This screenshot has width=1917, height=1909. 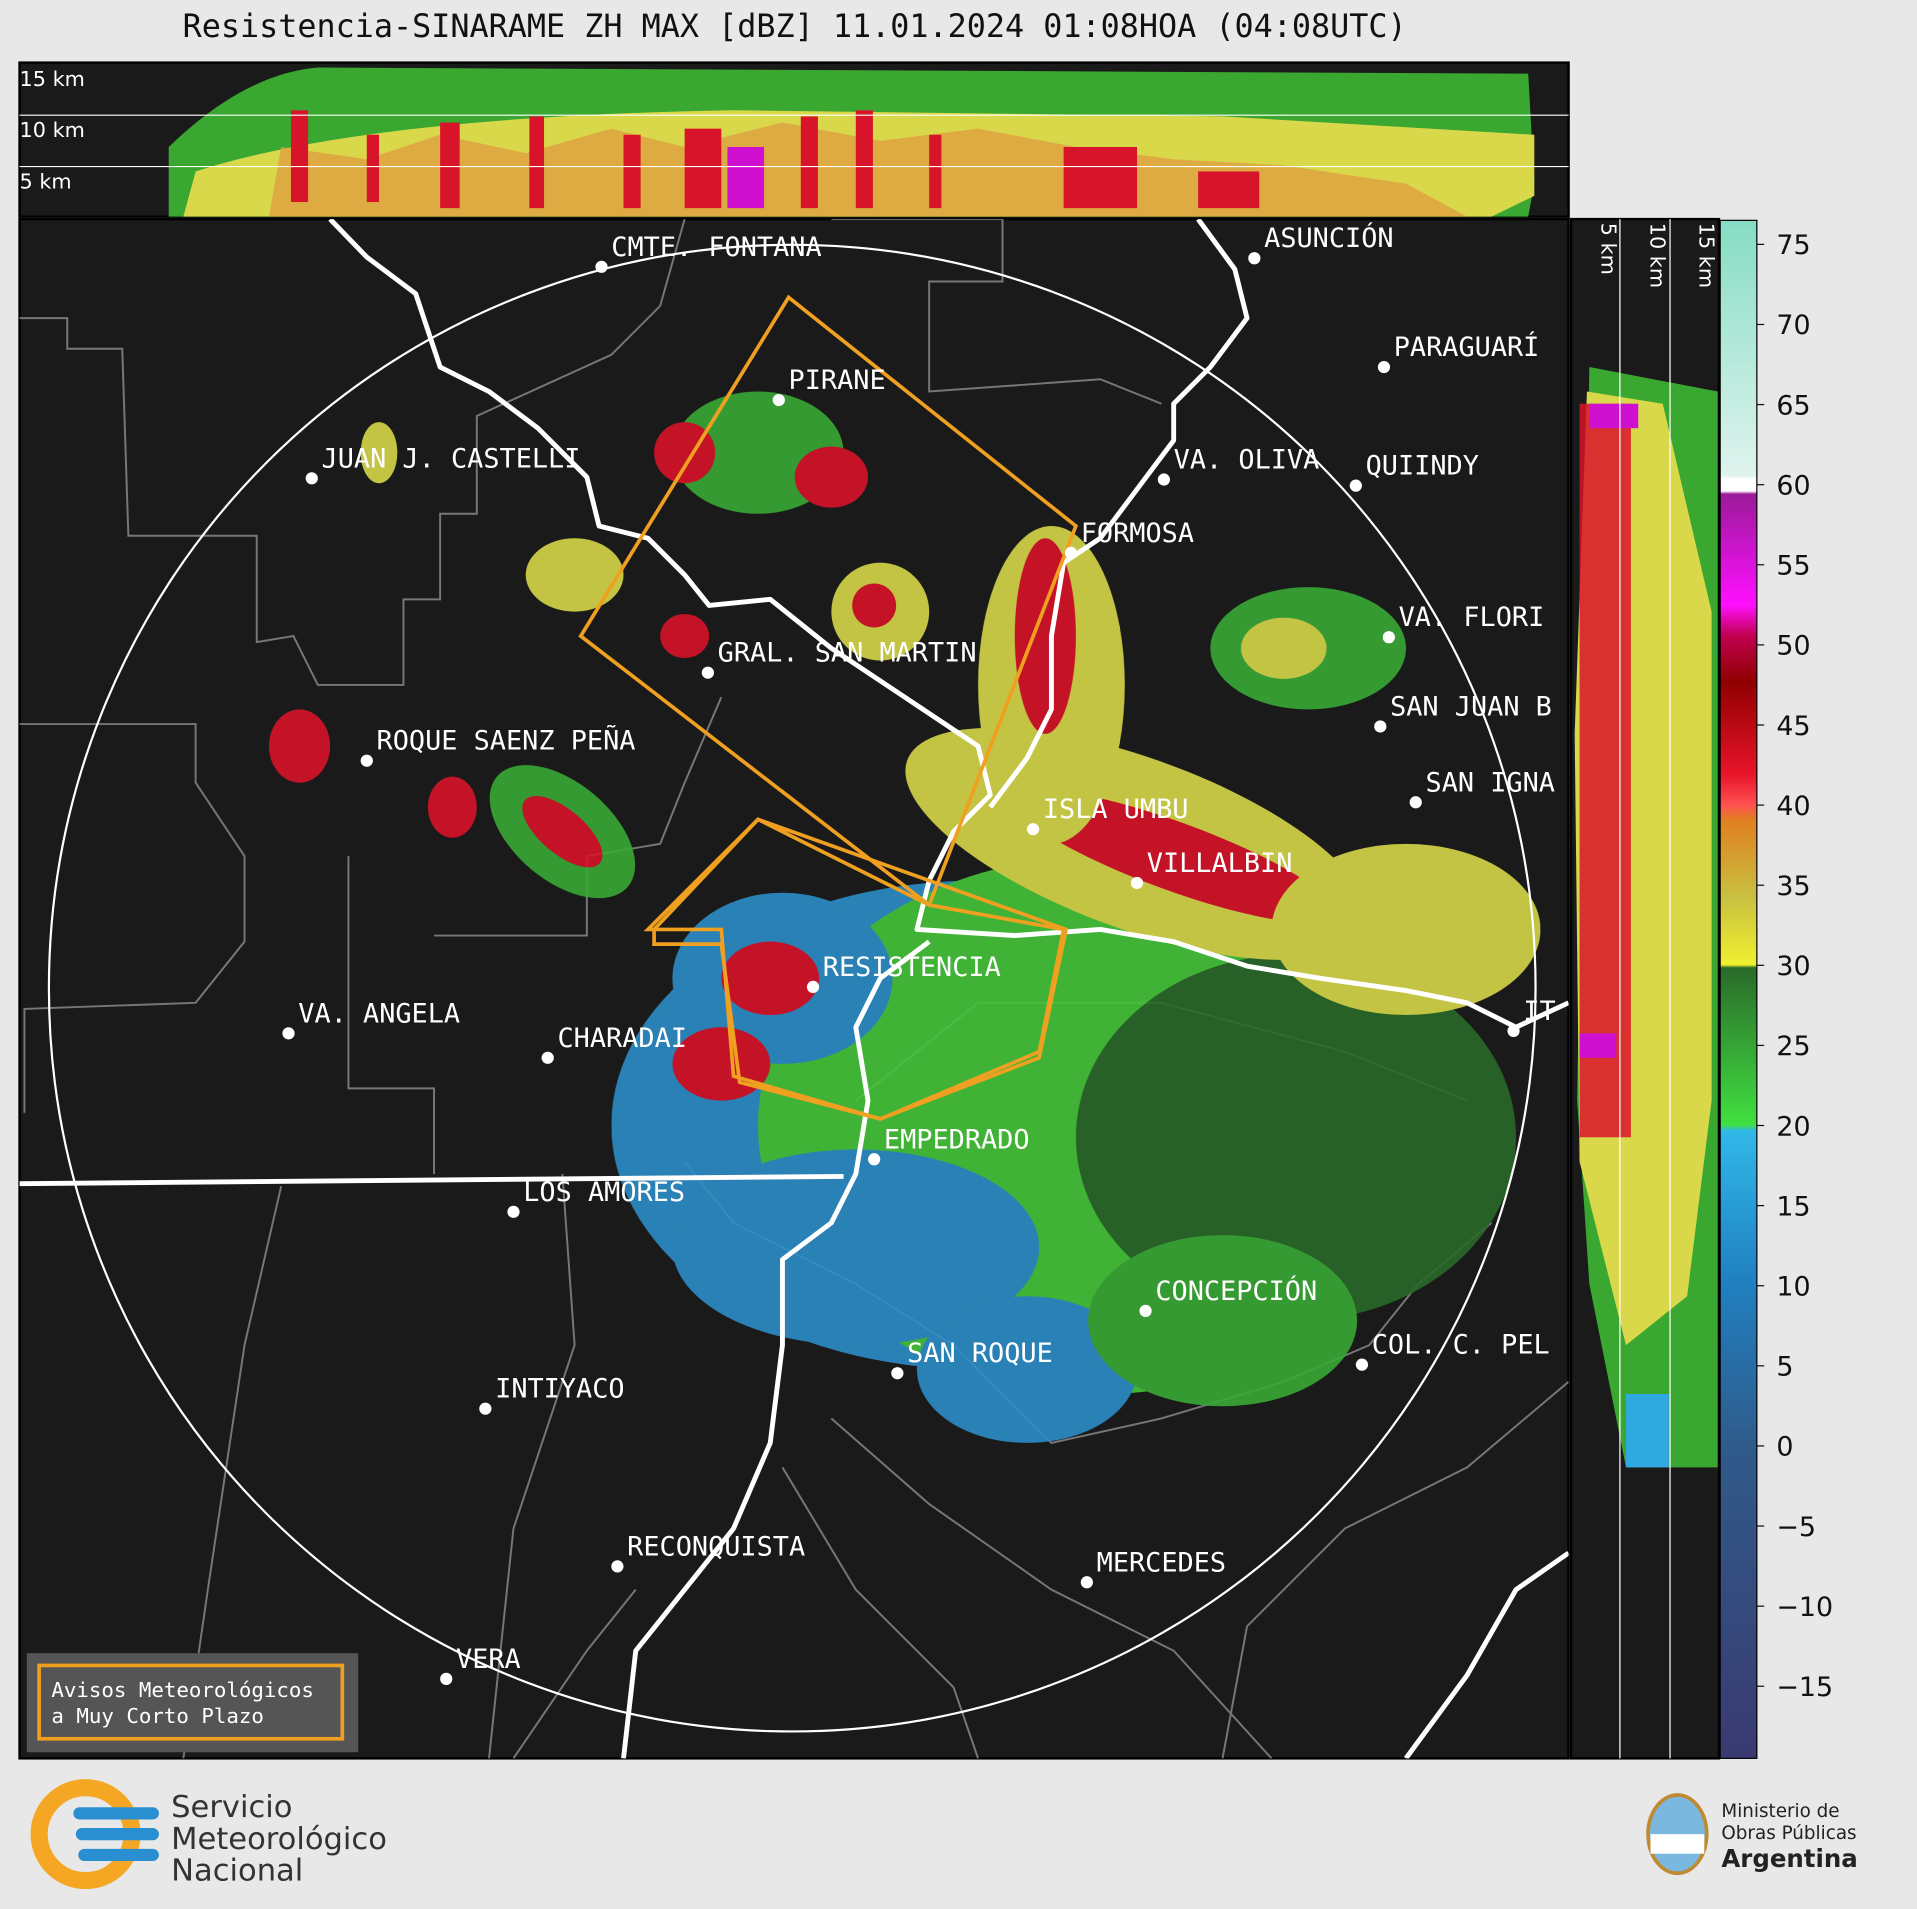 I want to click on city-label: SAN ROQUE, so click(x=980, y=1353).